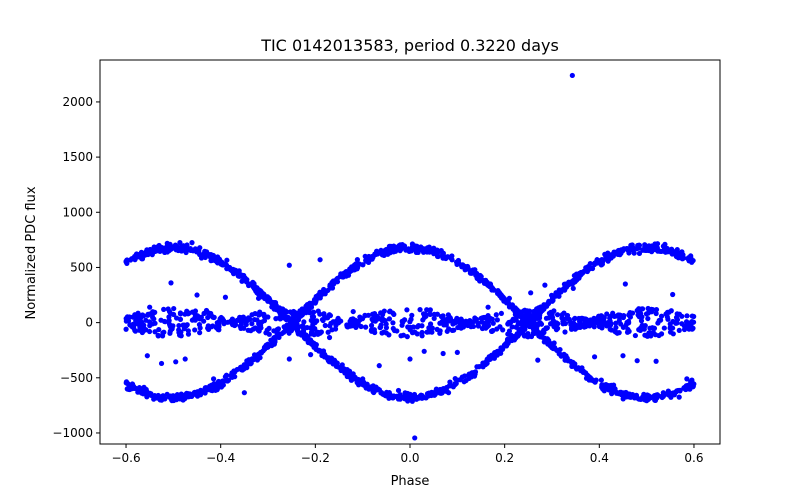 This screenshot has height=504, width=800. I want to click on y-tick-label: 1500, so click(77, 157).